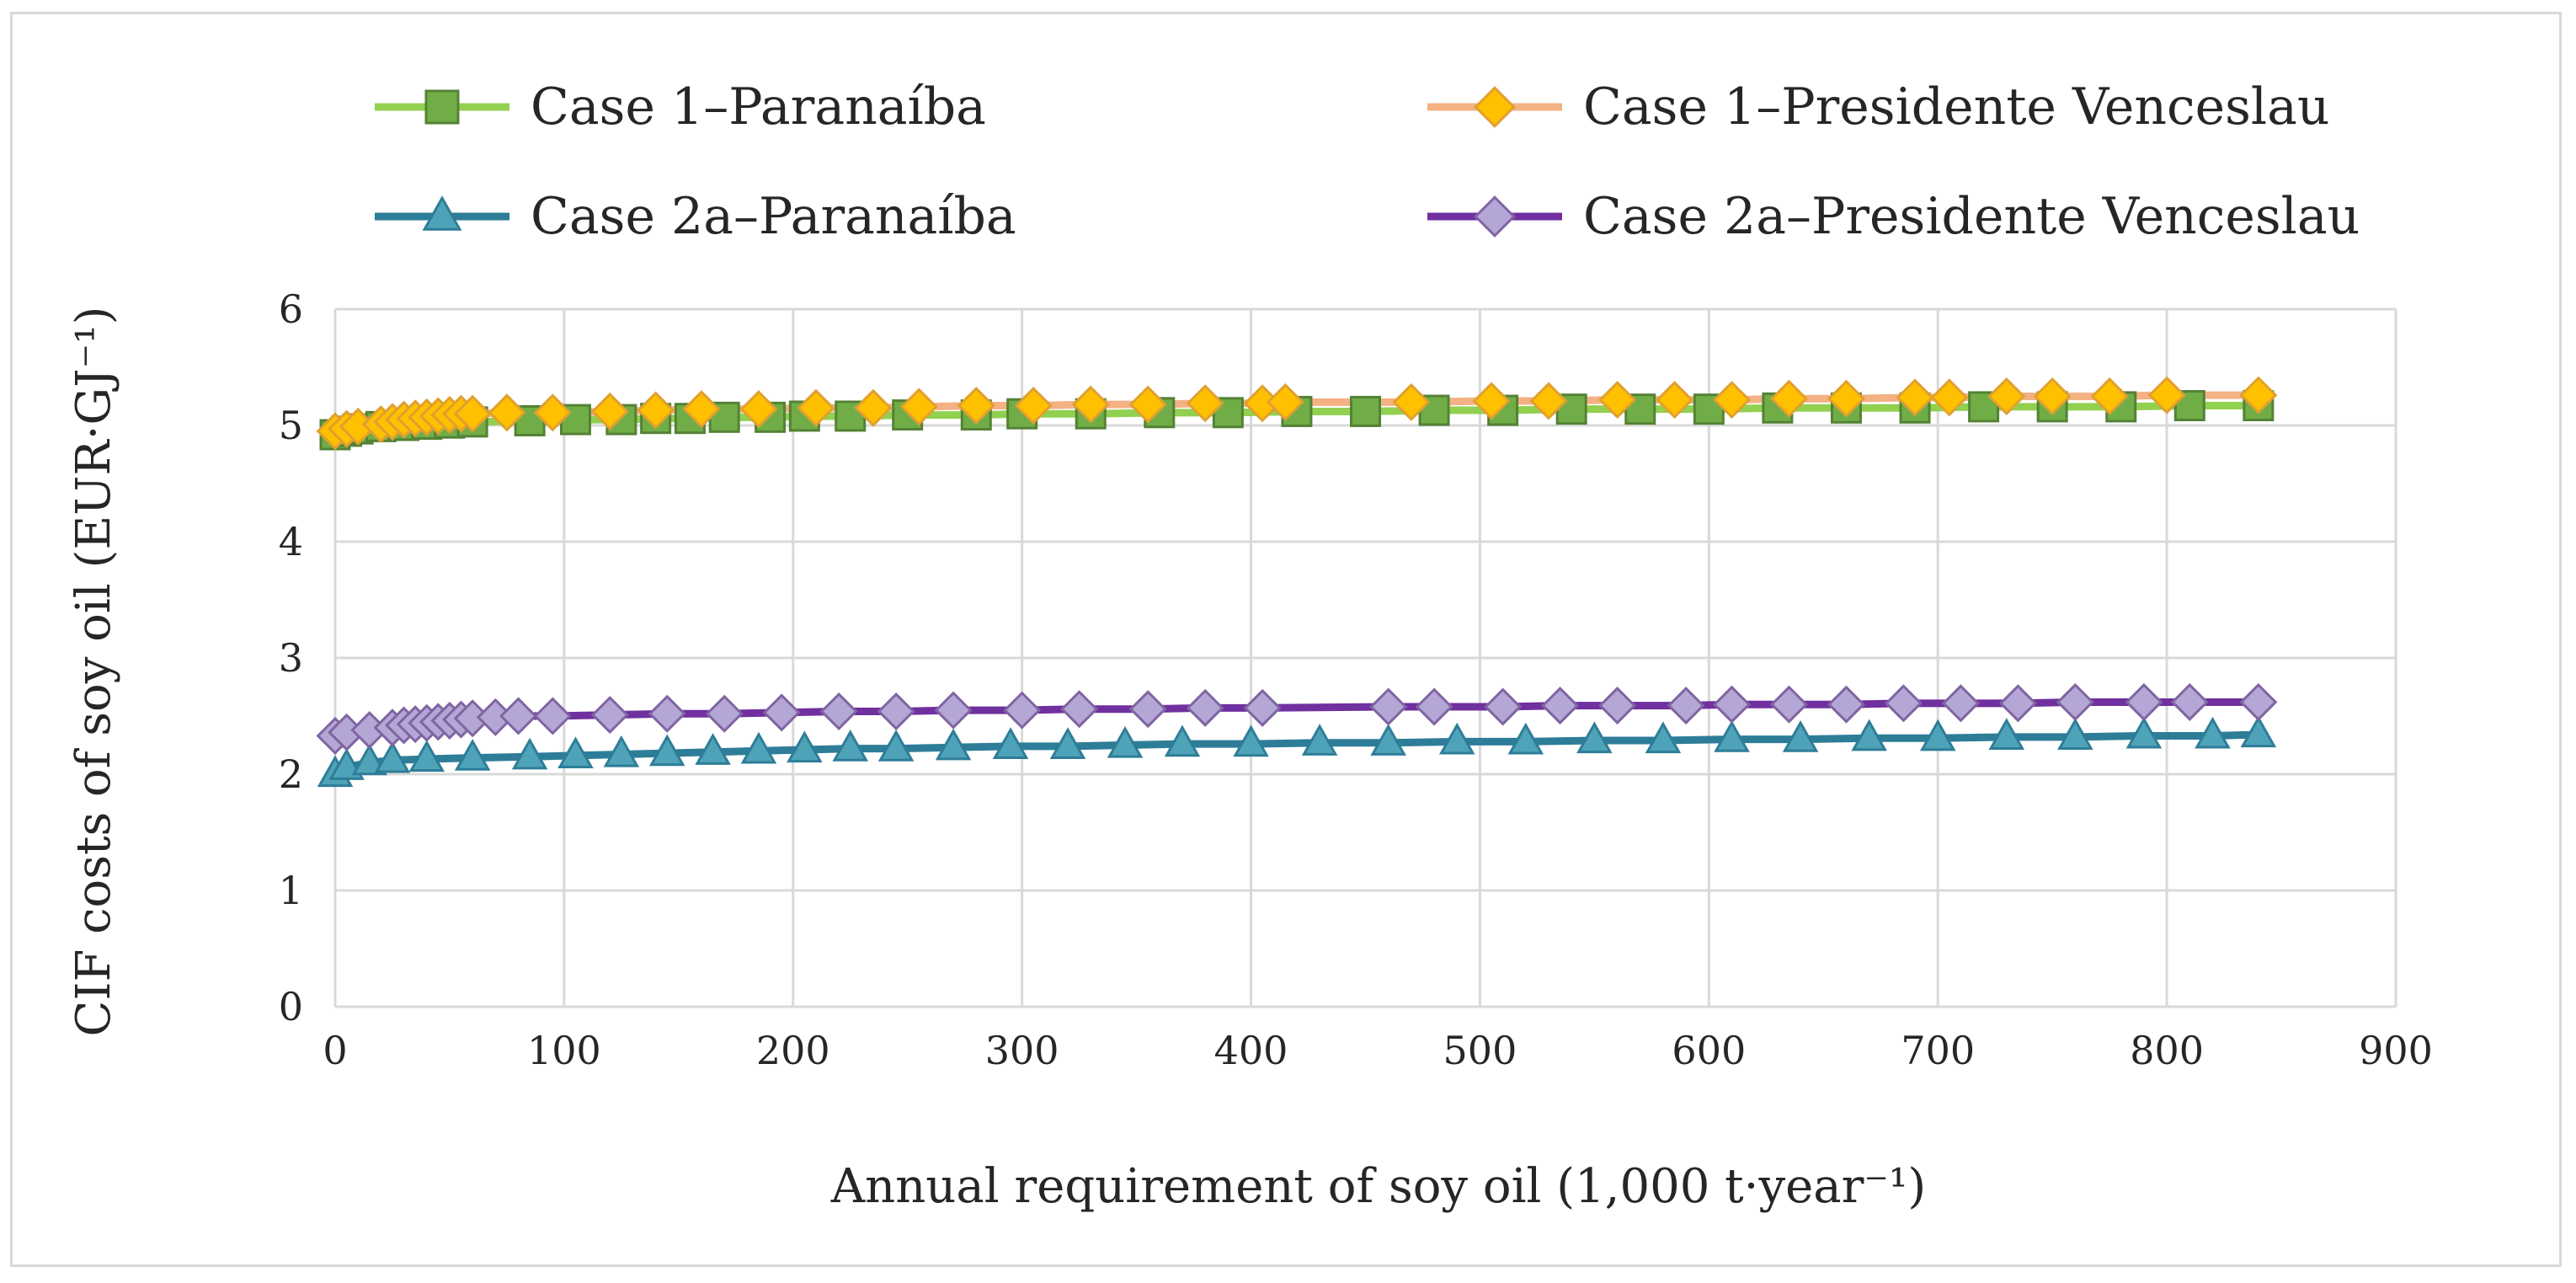 Image resolution: width=2576 pixels, height=1283 pixels. I want to click on y-axis-title: CIF costs of soy oil (EUR·GJ⁻¹), so click(94, 672).